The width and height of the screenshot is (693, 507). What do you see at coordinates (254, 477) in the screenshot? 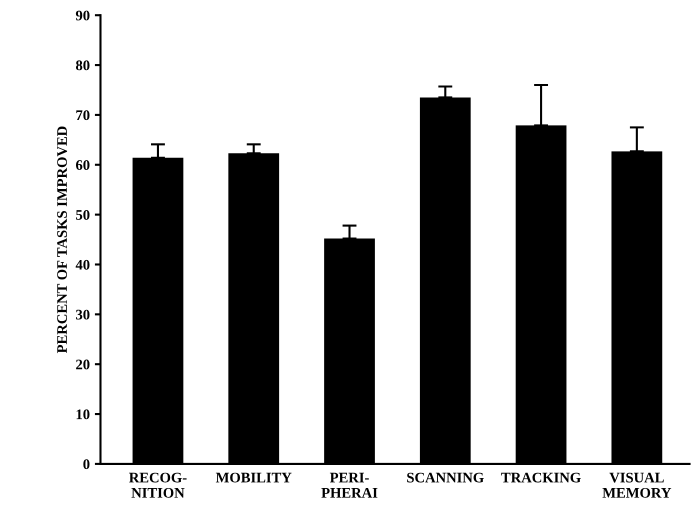
I see `x-tick-label: MOBILITY` at bounding box center [254, 477].